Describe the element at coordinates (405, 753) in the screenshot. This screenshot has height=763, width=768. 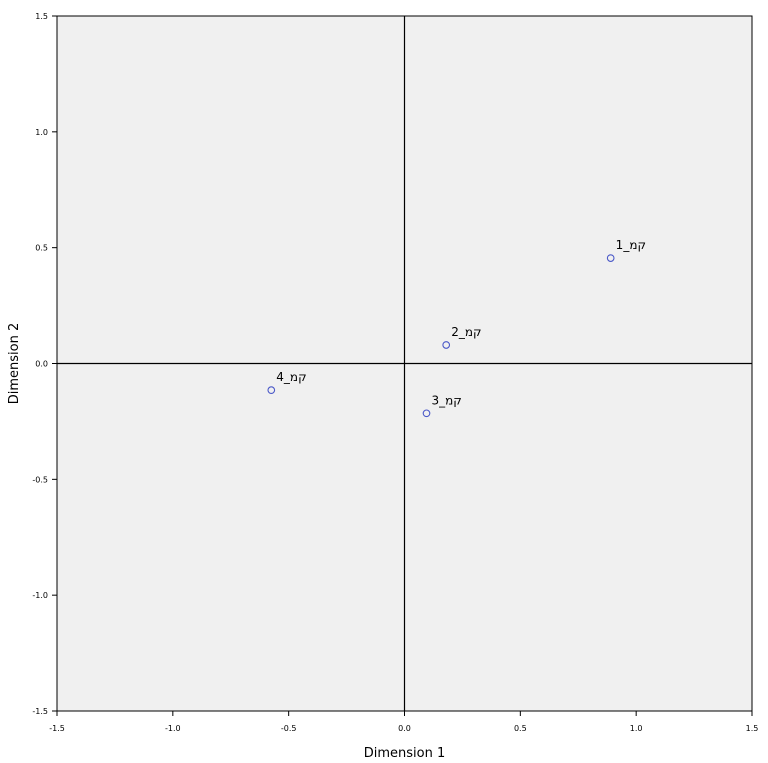
I see `x-axis-title: Dimension 1` at that location.